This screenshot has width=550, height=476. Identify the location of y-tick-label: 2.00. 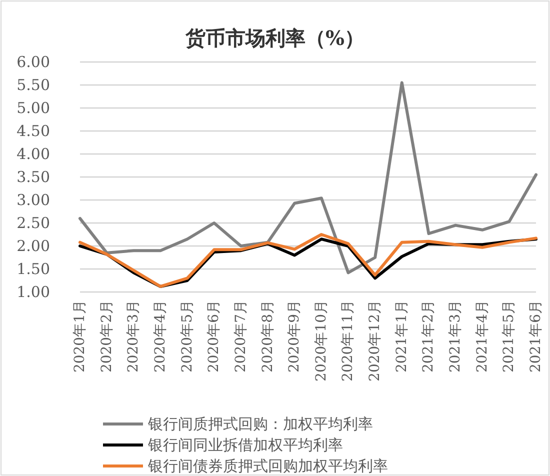
(33, 246).